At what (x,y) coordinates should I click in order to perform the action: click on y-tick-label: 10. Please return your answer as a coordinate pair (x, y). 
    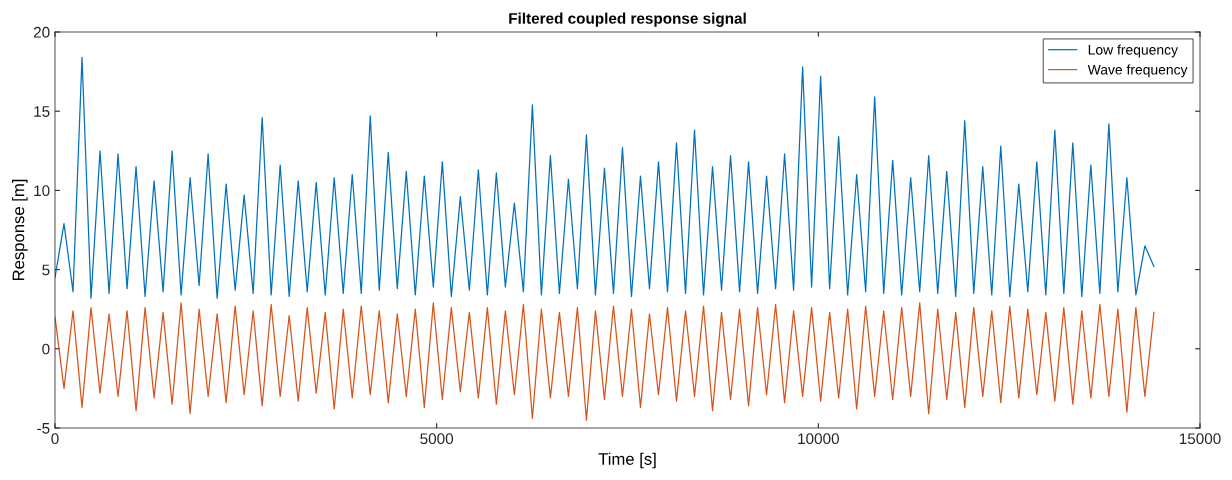
    Looking at the image, I should click on (42, 191).